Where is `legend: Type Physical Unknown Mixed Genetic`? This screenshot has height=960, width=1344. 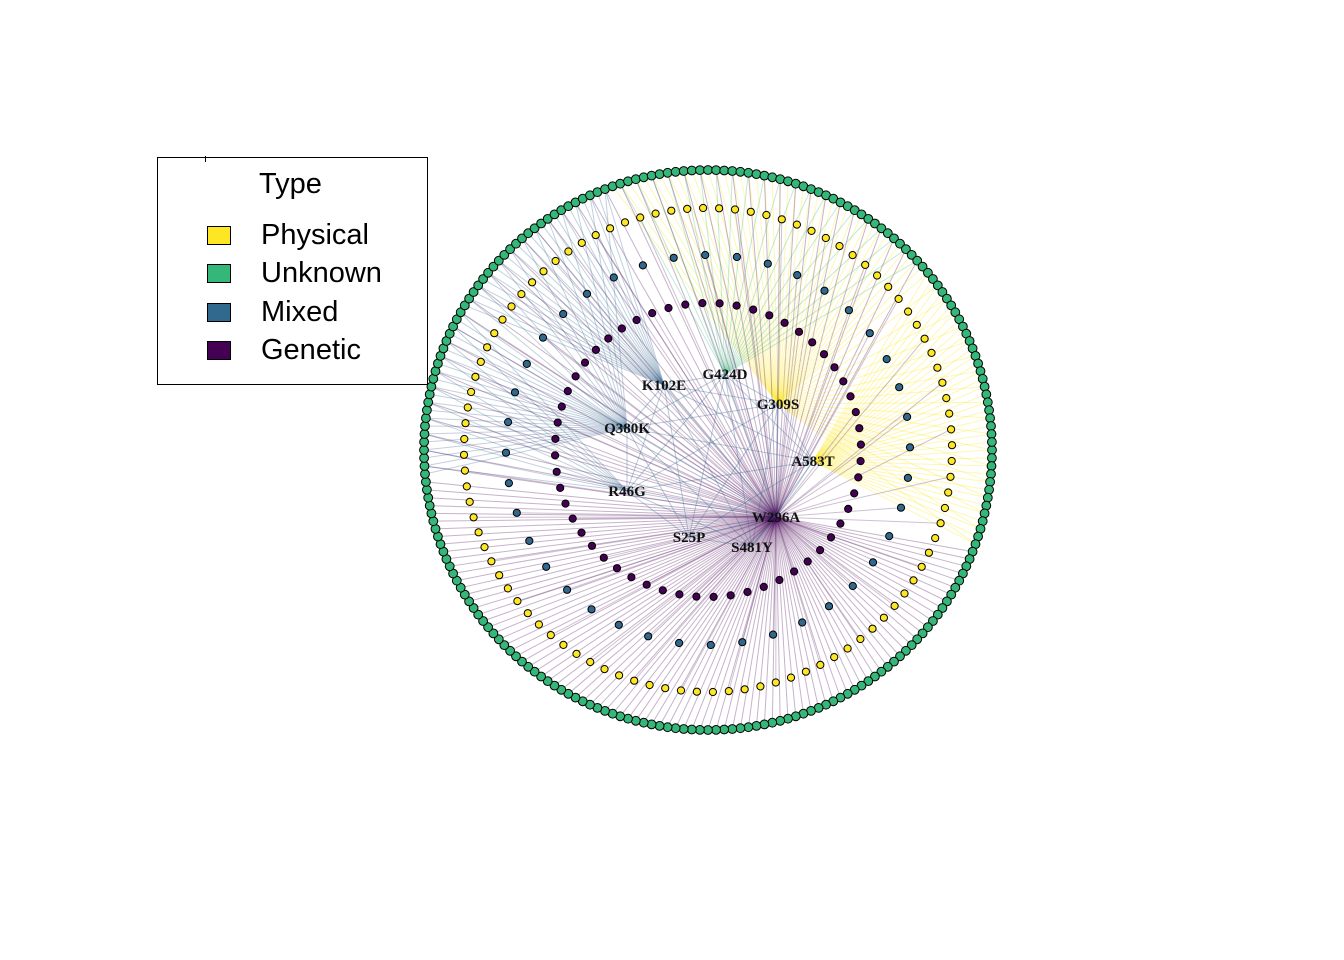
legend: Type Physical Unknown Mixed Genetic is located at coordinates (292, 270).